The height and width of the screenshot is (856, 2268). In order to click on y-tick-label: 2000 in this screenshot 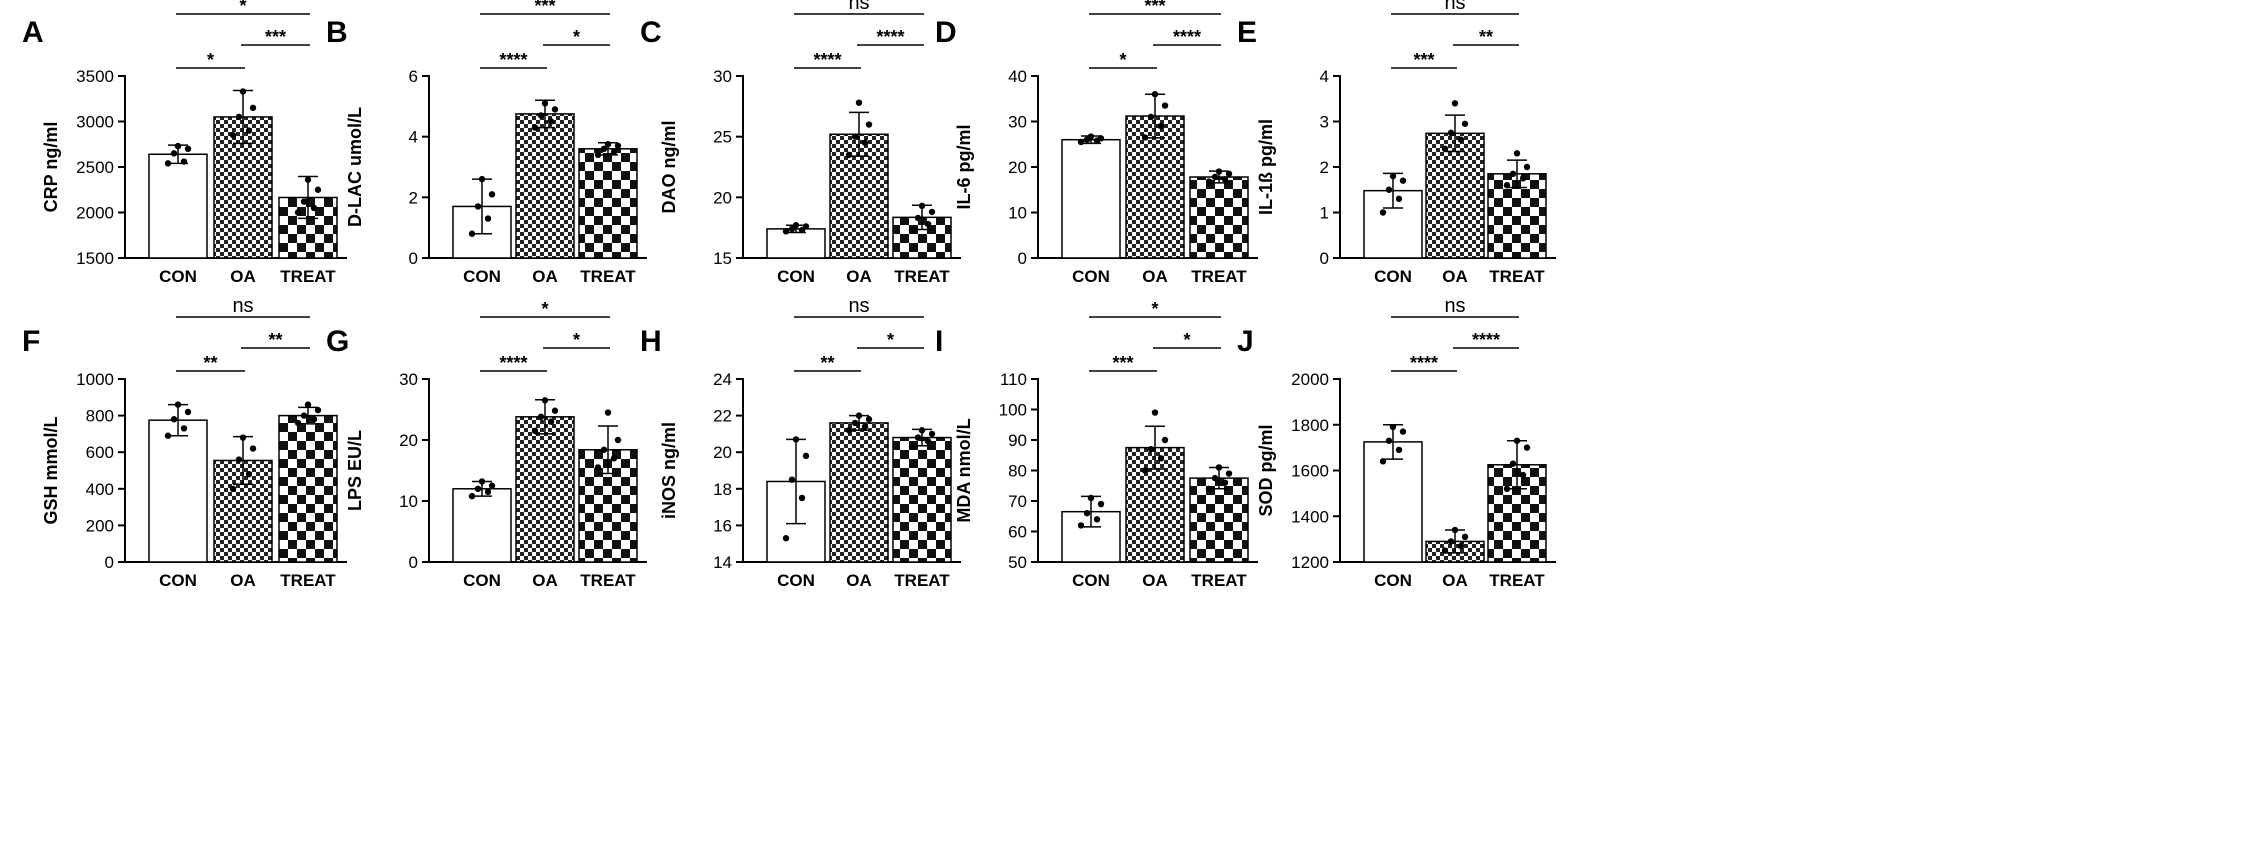, I will do `click(1310, 379)`.